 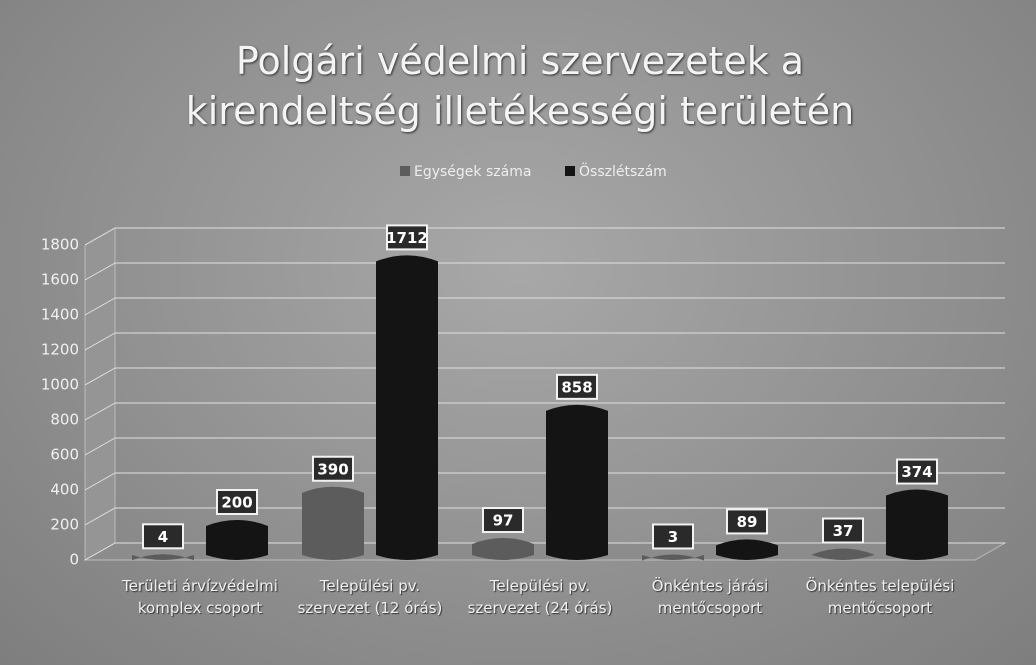 I want to click on x-tick-label: Területi árvízvédelmi komplex csoport, so click(x=200, y=597).